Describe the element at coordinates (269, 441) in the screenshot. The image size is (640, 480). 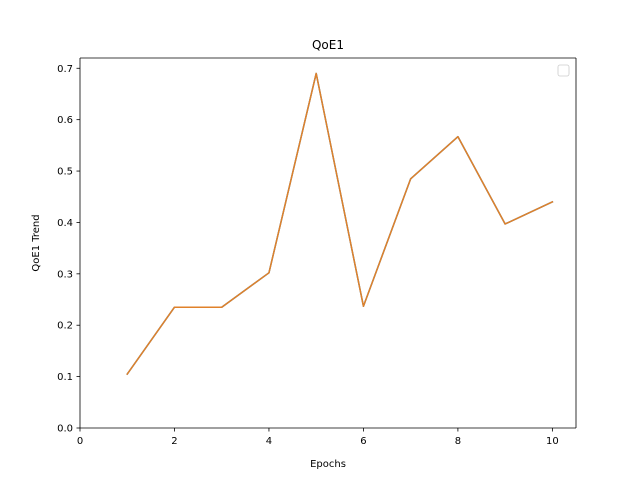
I see `x-tick-label: 4` at that location.